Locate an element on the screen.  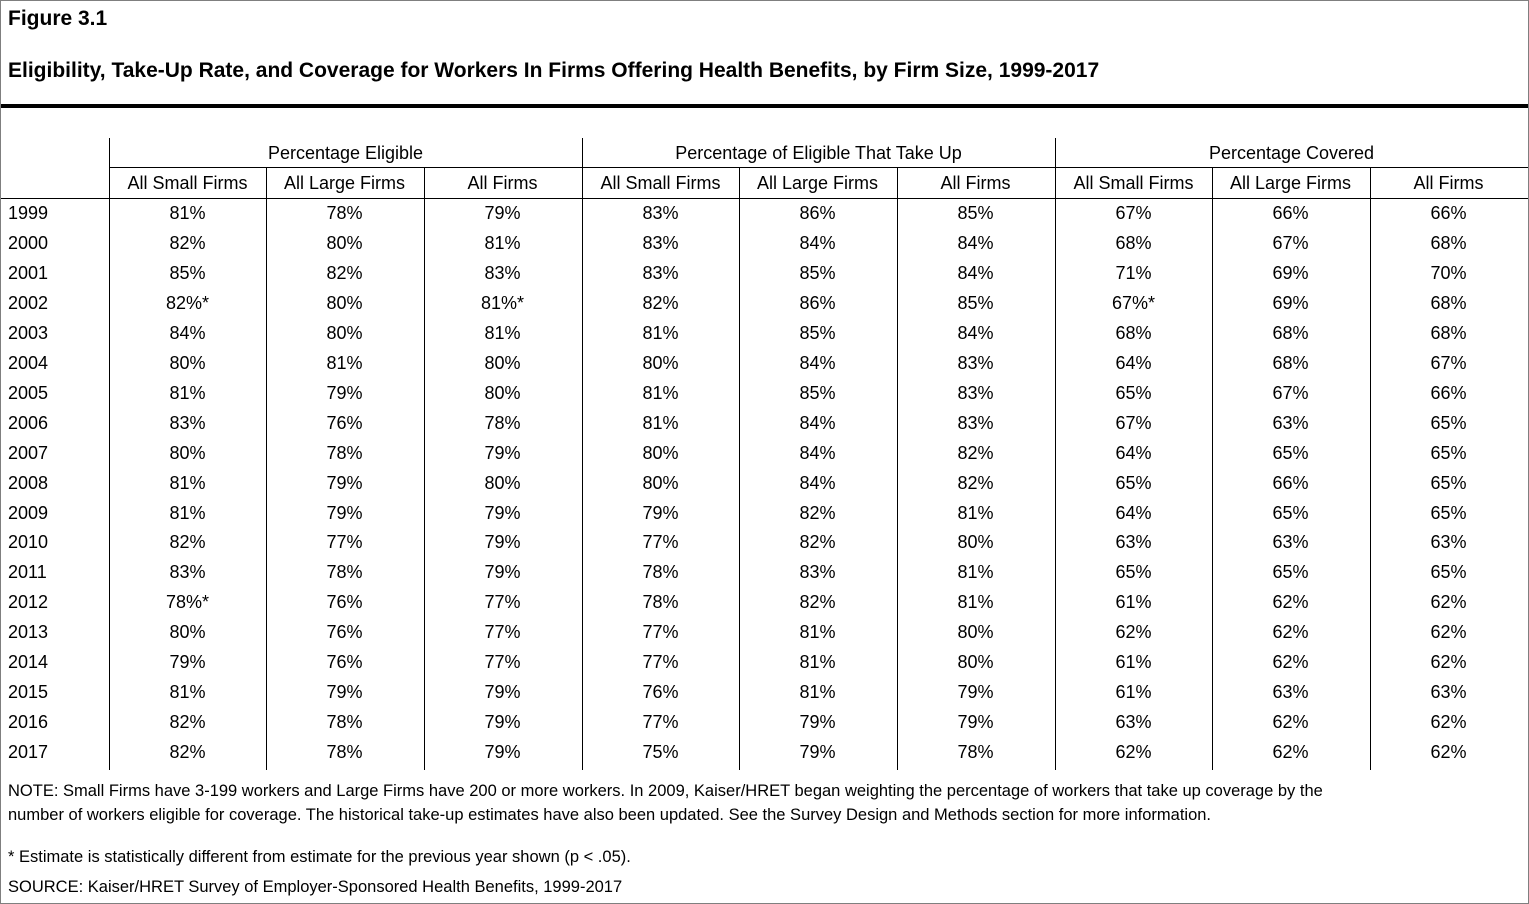
table-cell: 63% is located at coordinates (1290, 542).